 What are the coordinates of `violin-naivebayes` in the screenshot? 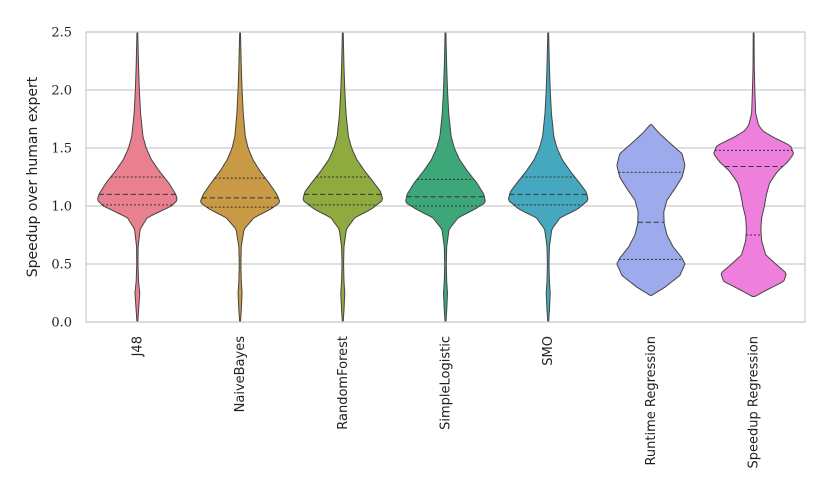 It's located at (240, 177).